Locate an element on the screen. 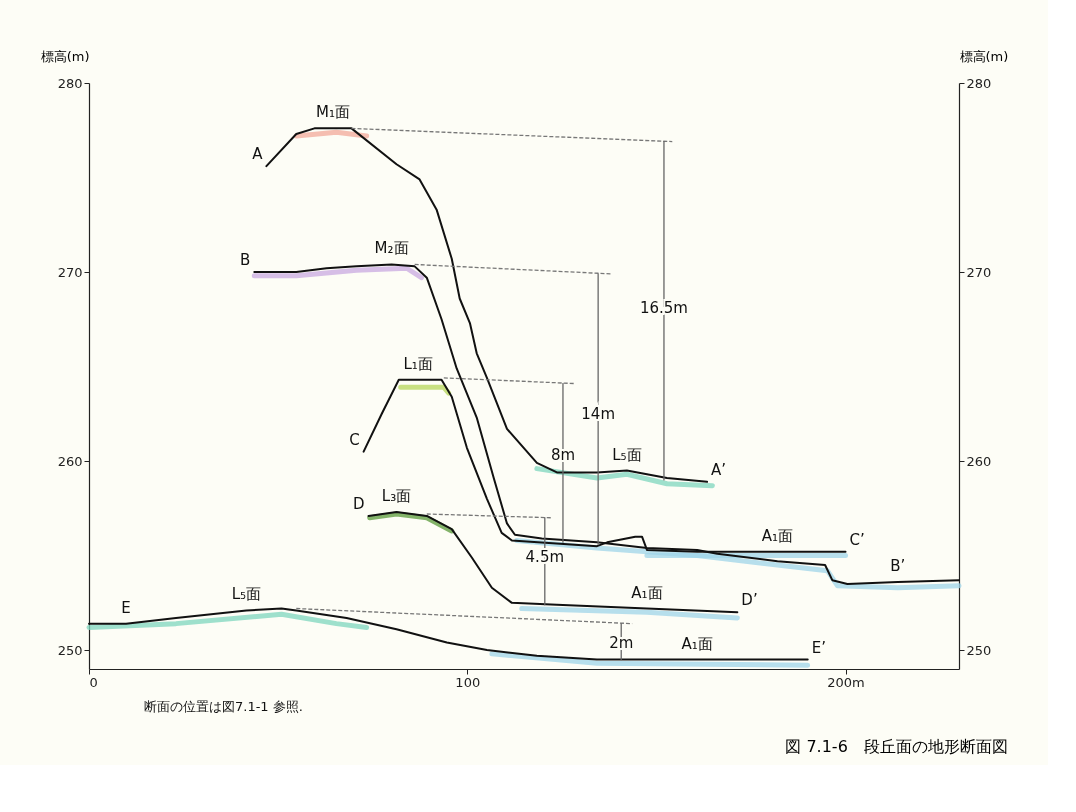 This screenshot has height=812, width=1076. y-axis-title: 標高(m) is located at coordinates (65, 56).